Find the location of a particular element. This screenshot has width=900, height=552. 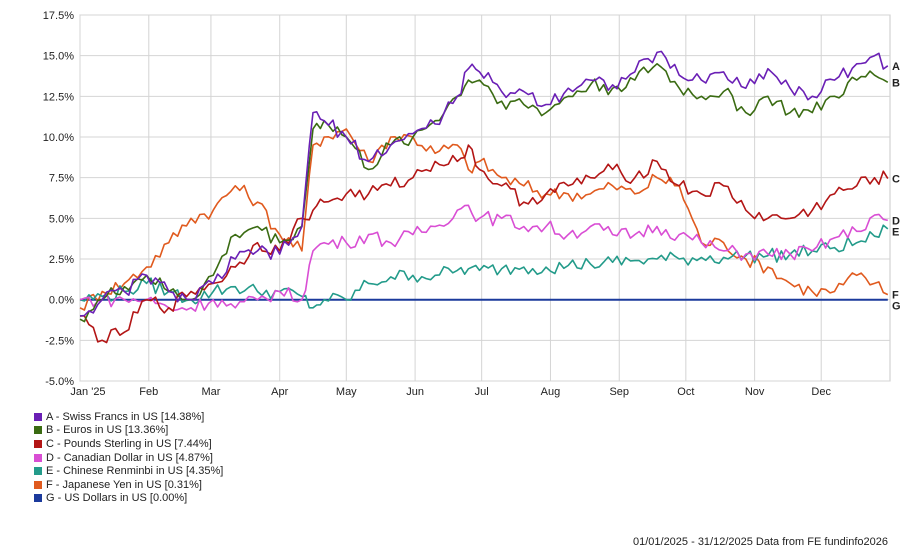

legend-item-d: D - Canadian Dollar in US [4.87%] is located at coordinates (128, 458).